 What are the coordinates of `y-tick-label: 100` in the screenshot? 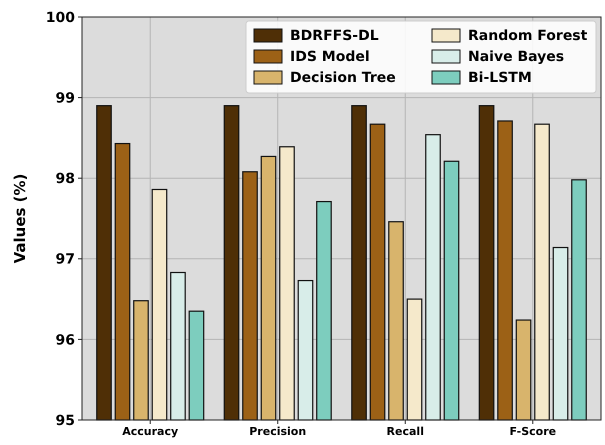 It's located at (61, 18).